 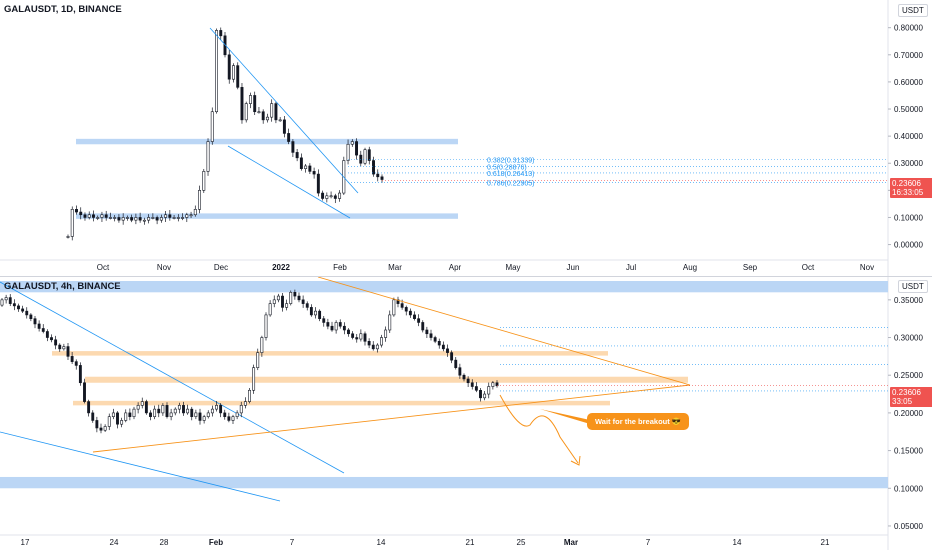 I want to click on resistance-zone, so click(x=267, y=141).